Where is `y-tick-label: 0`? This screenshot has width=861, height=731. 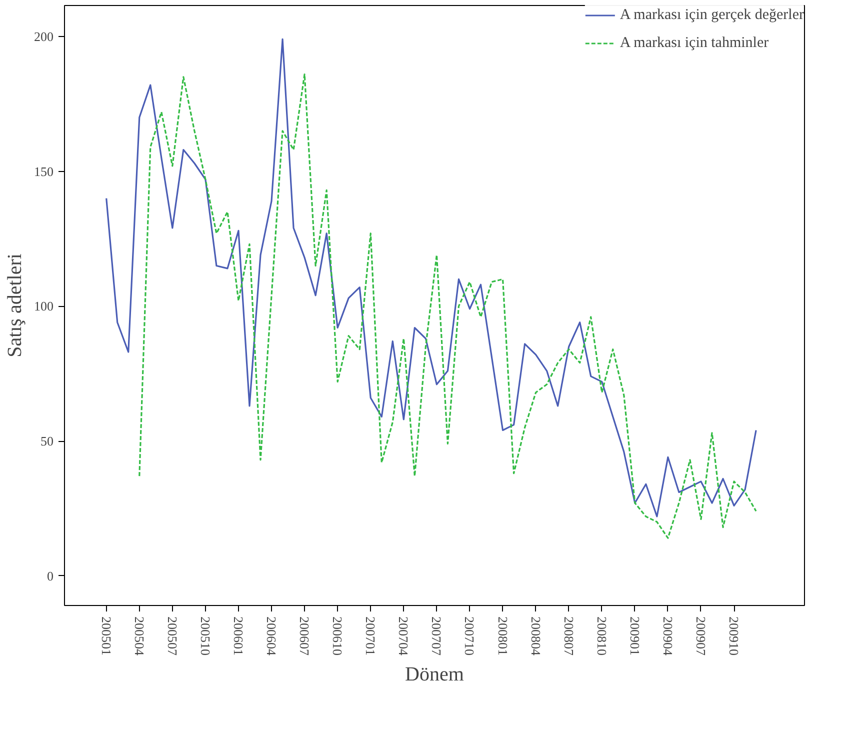 y-tick-label: 0 is located at coordinates (50, 576).